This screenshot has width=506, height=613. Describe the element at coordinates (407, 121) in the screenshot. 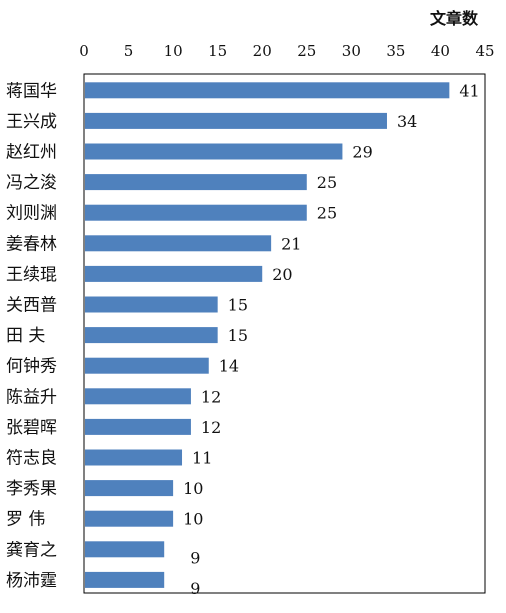

I see `data-label: 34` at that location.